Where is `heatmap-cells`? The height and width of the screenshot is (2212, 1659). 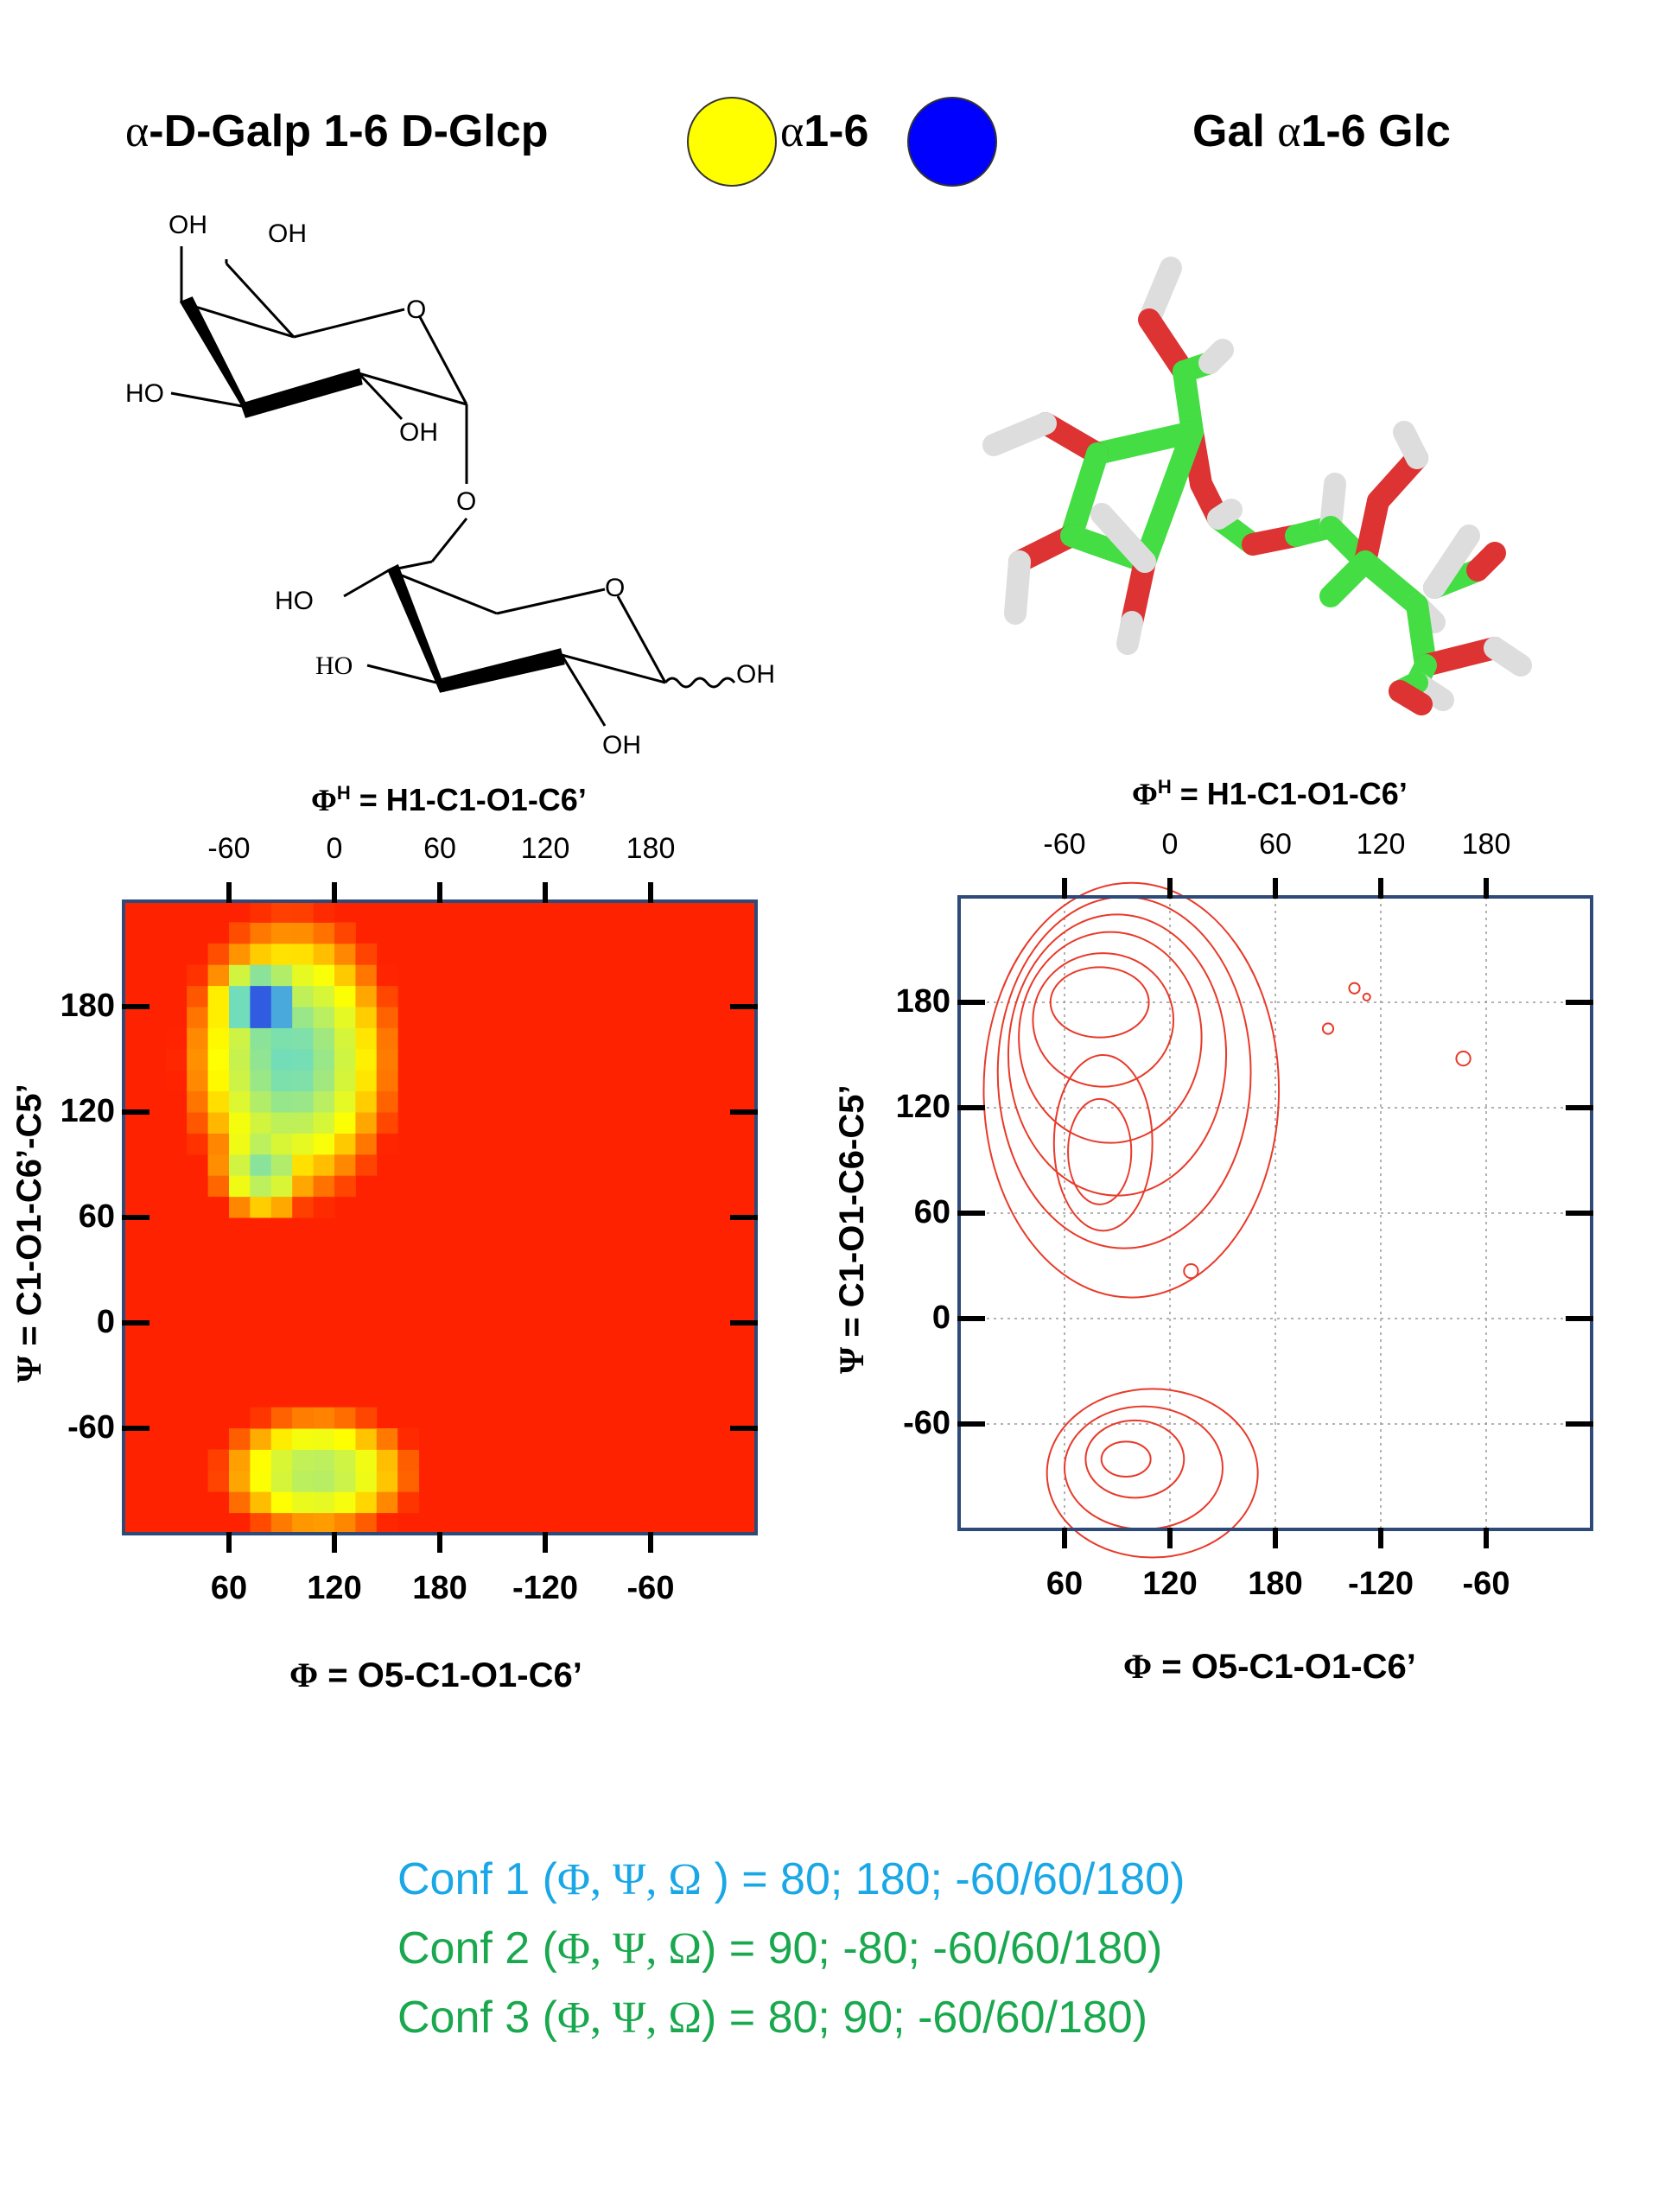
heatmap-cells is located at coordinates (292, 1218).